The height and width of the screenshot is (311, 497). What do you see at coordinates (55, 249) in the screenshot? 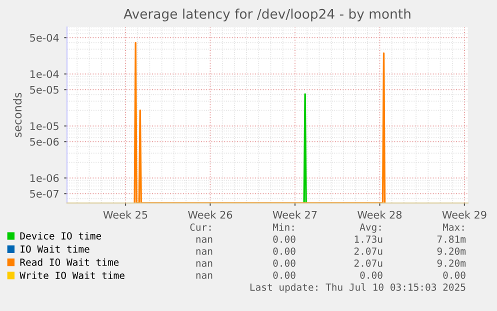
I see `legend-label: IO Wait time` at bounding box center [55, 249].